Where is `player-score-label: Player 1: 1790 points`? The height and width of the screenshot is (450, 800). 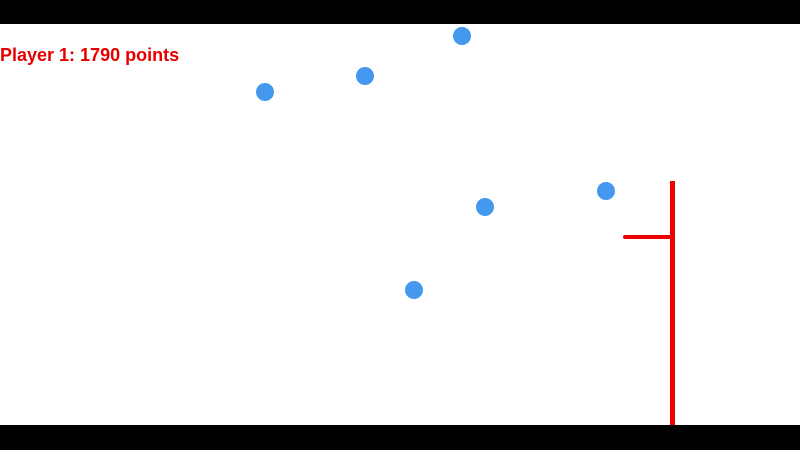
player-score-label: Player 1: 1790 points is located at coordinates (90, 55).